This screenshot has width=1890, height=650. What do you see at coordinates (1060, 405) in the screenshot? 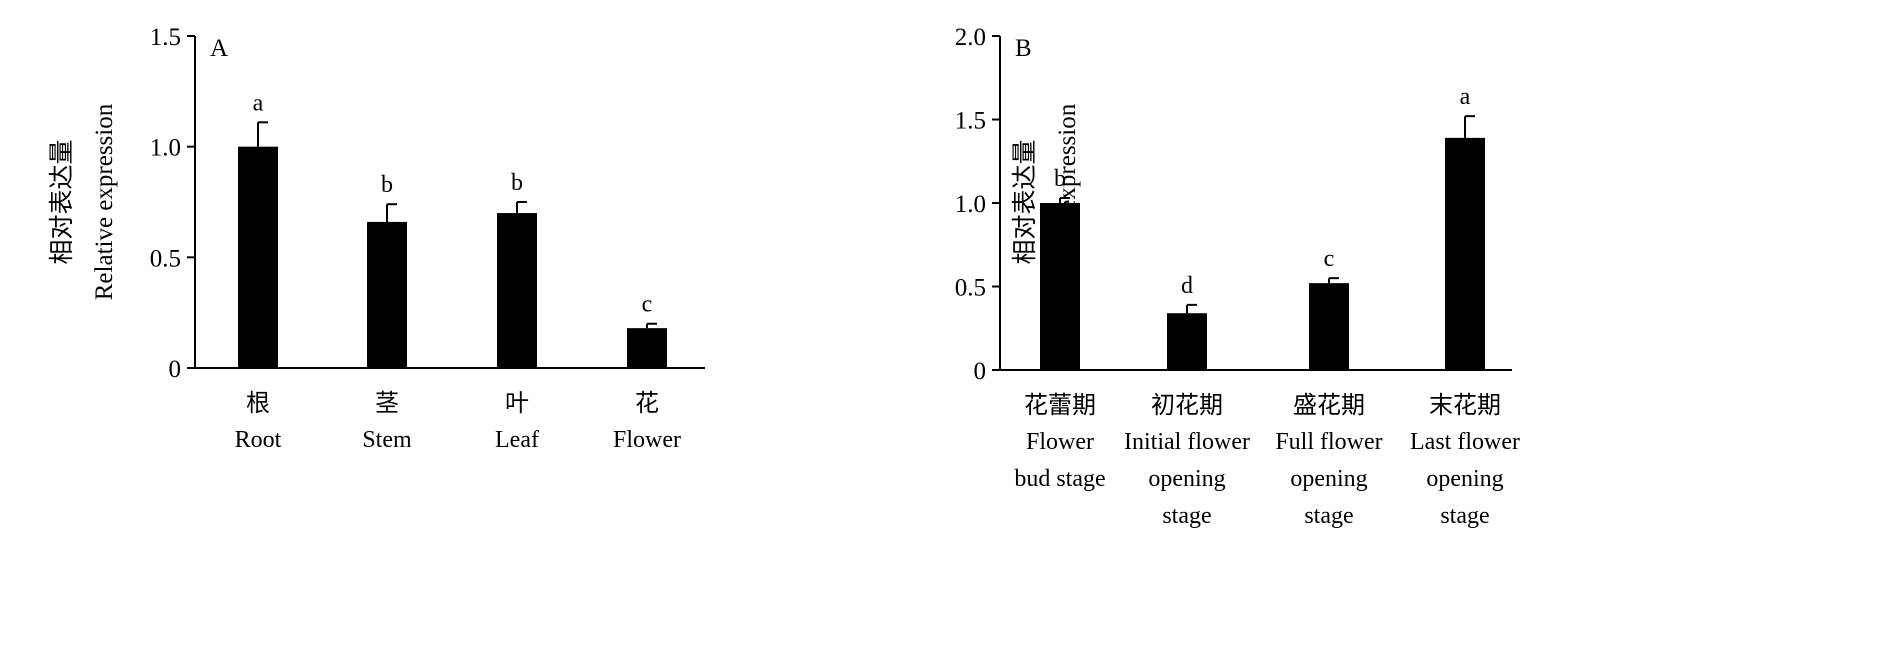
I see `x-tick-label-cn: 花蕾期` at bounding box center [1060, 405].